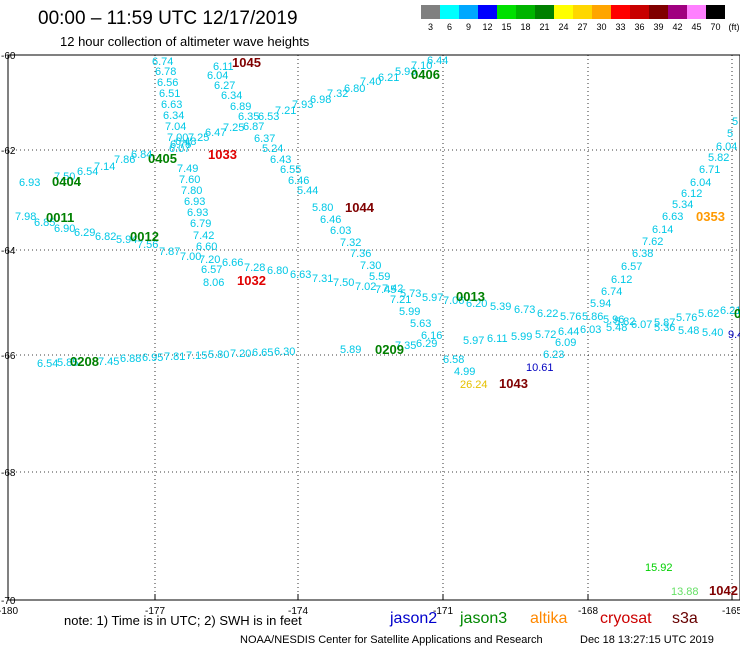 The height and width of the screenshot is (650, 740). I want to click on swh-value: 6.04, so click(217, 76).